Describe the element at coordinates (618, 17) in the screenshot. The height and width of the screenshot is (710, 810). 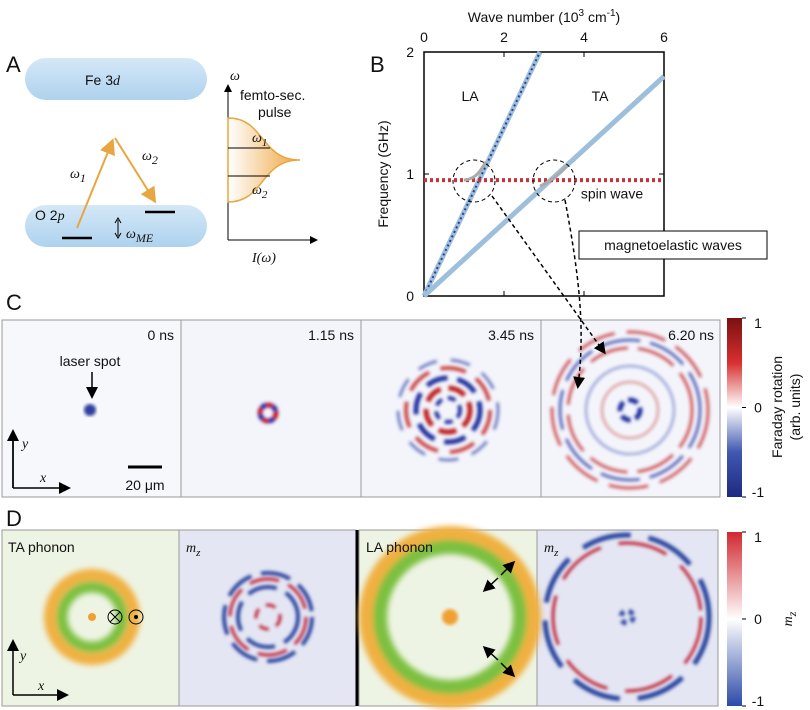
I see `x-axis-title-part: )` at that location.